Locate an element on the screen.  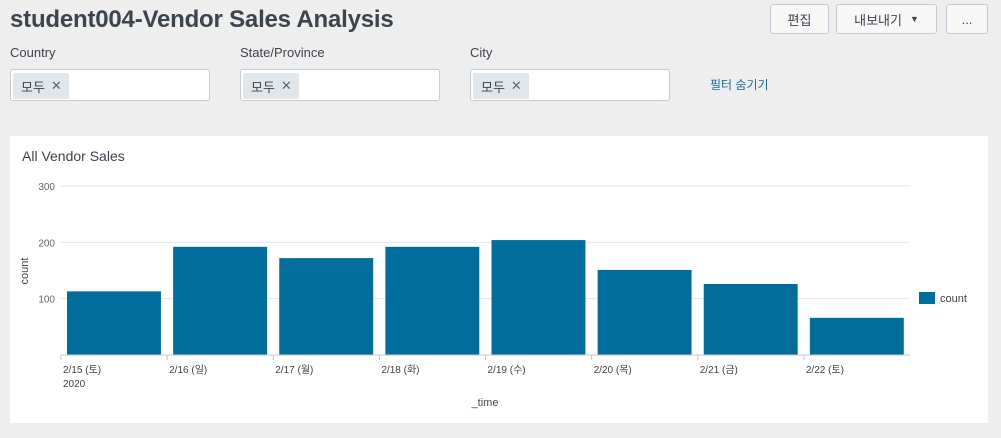
x-tick-label: 2/15 (토) is located at coordinates (82, 370).